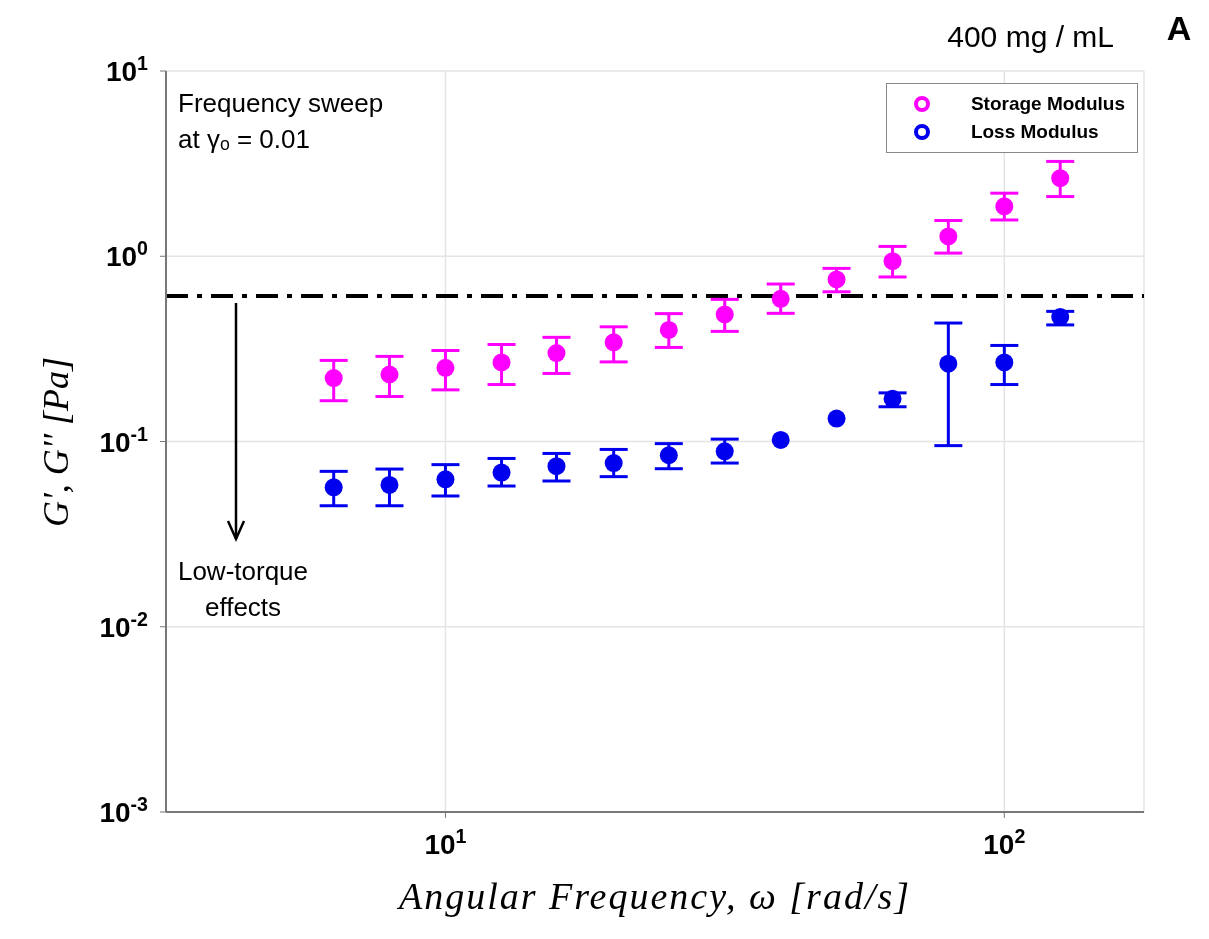 The width and height of the screenshot is (1209, 939). What do you see at coordinates (124, 810) in the screenshot?
I see `y-tick-label: 10$^{-3}$` at bounding box center [124, 810].